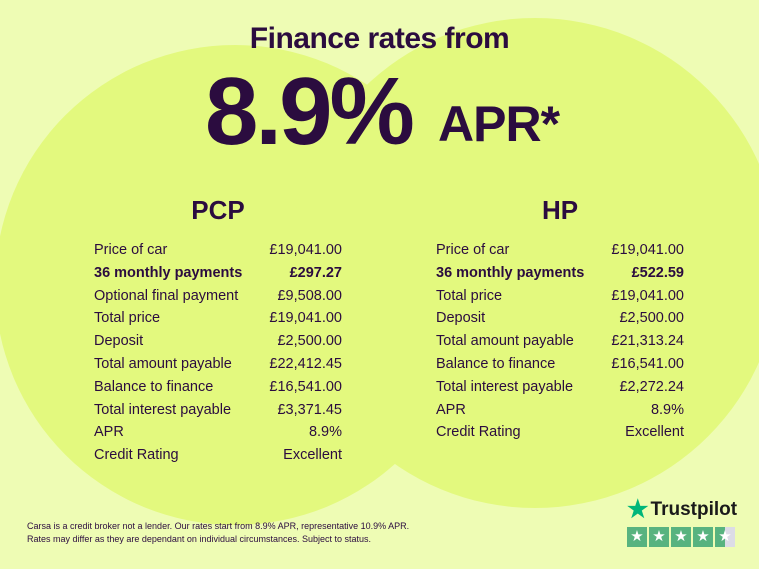 This screenshot has height=569, width=759. I want to click on pcp-title: PCP, so click(218, 210).